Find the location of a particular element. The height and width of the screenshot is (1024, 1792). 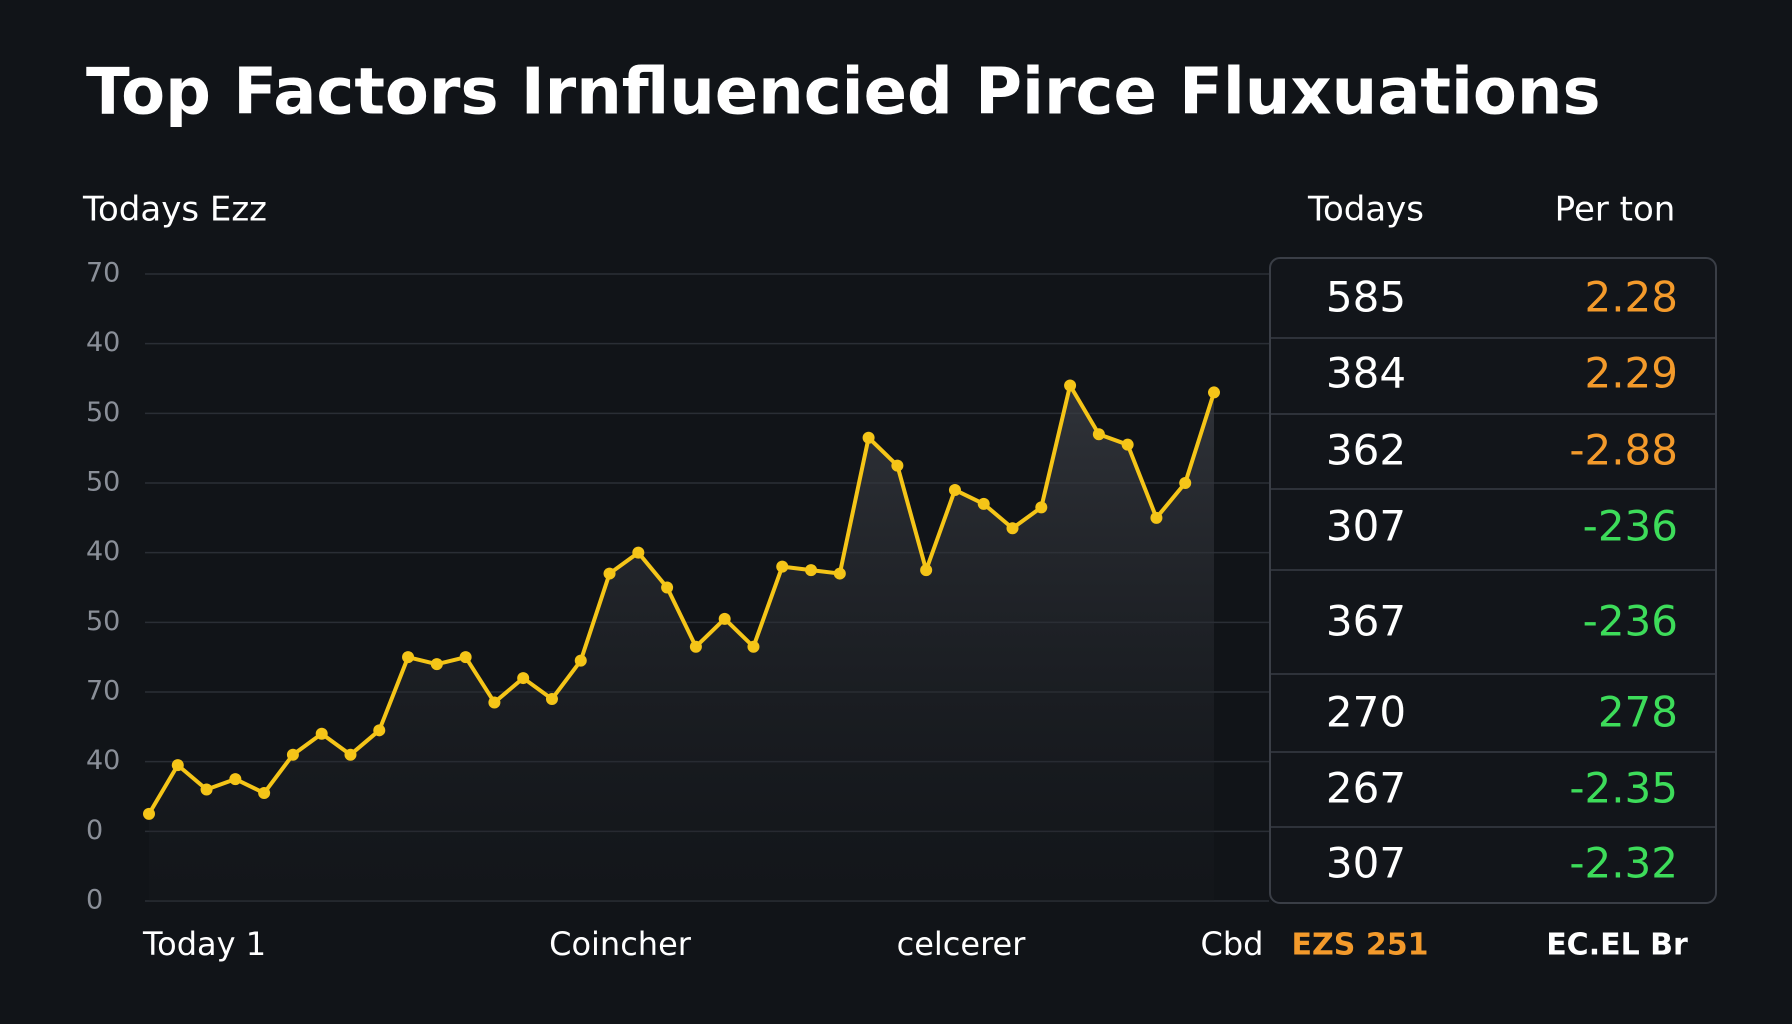

column-header: Per ton is located at coordinates (1615, 210).